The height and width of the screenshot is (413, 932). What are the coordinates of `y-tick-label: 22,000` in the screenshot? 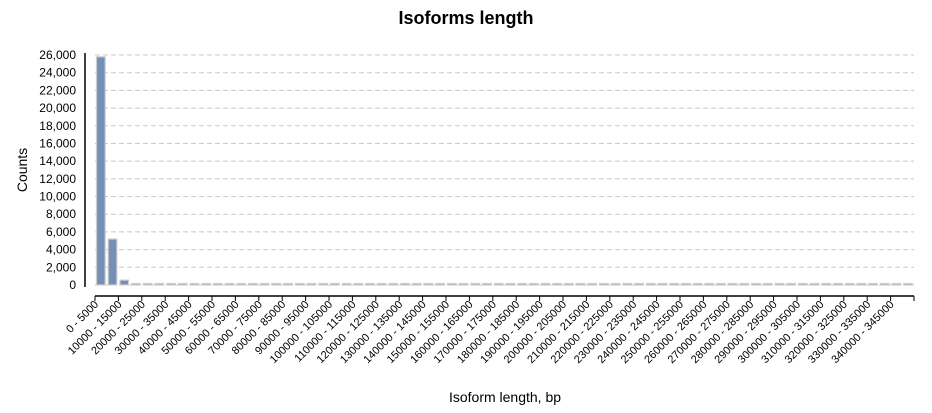 It's located at (57, 90).